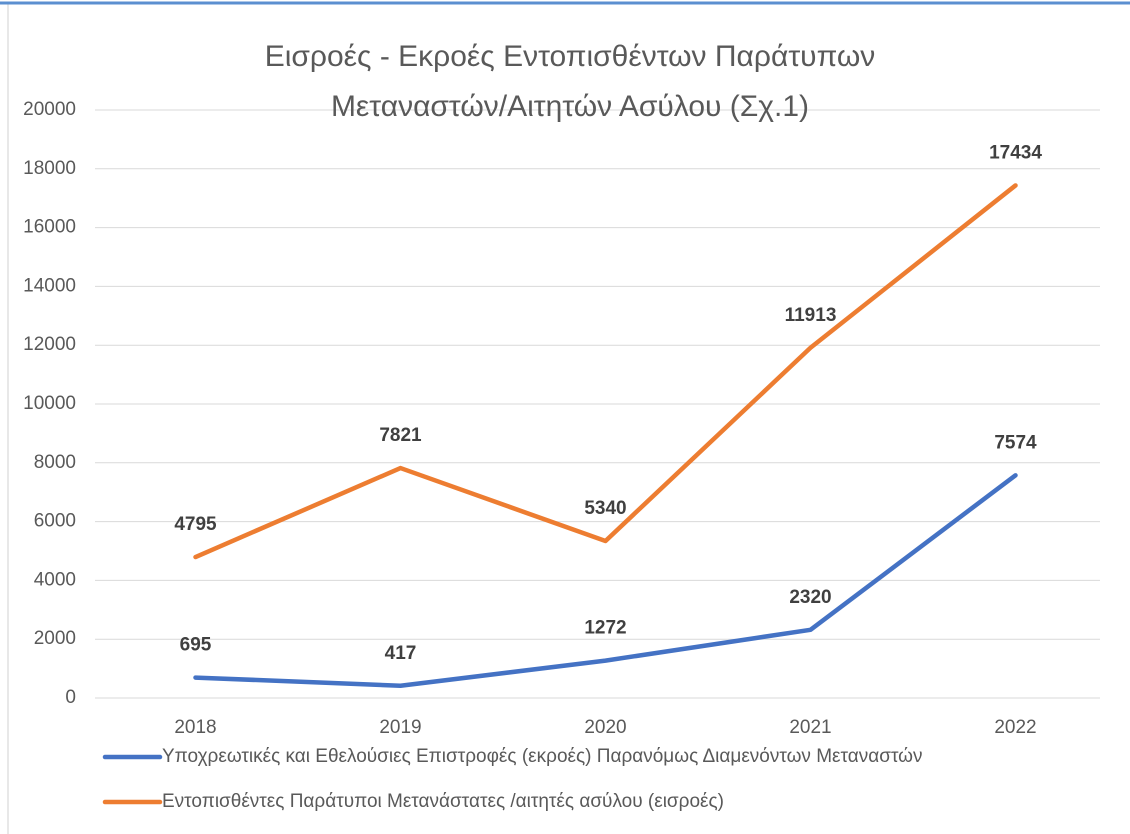 This screenshot has height=834, width=1130. What do you see at coordinates (49, 344) in the screenshot?
I see `y-tick-label: 12000` at bounding box center [49, 344].